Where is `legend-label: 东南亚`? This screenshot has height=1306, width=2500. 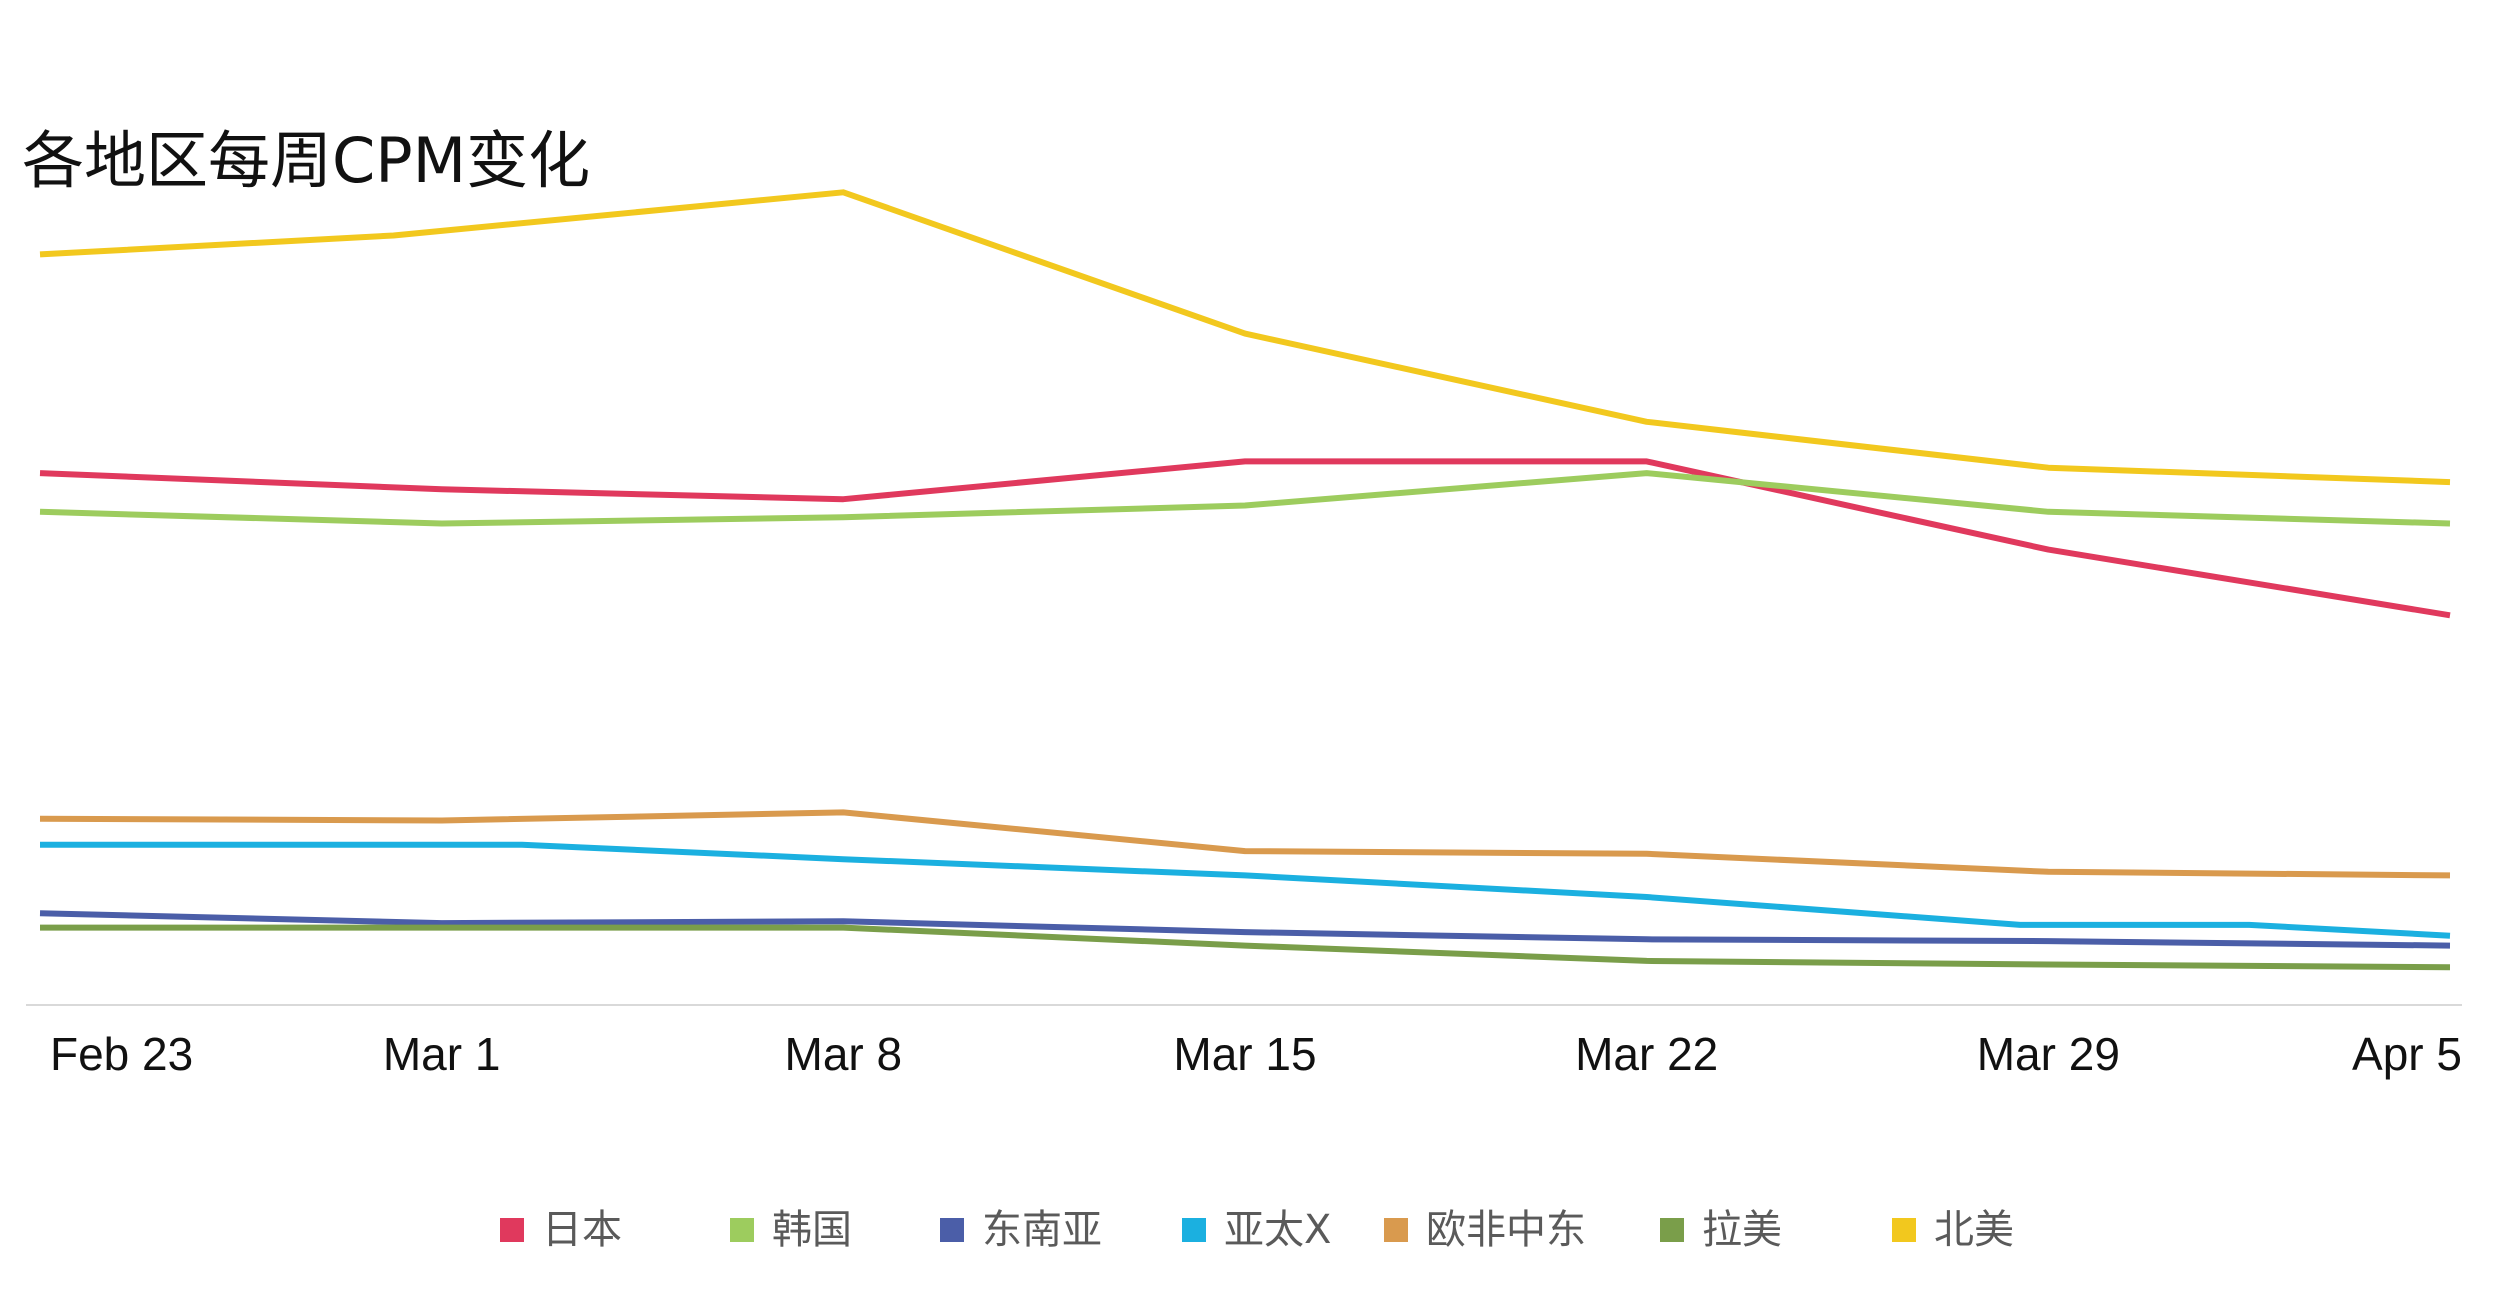 legend-label: 东南亚 is located at coordinates (1042, 1230).